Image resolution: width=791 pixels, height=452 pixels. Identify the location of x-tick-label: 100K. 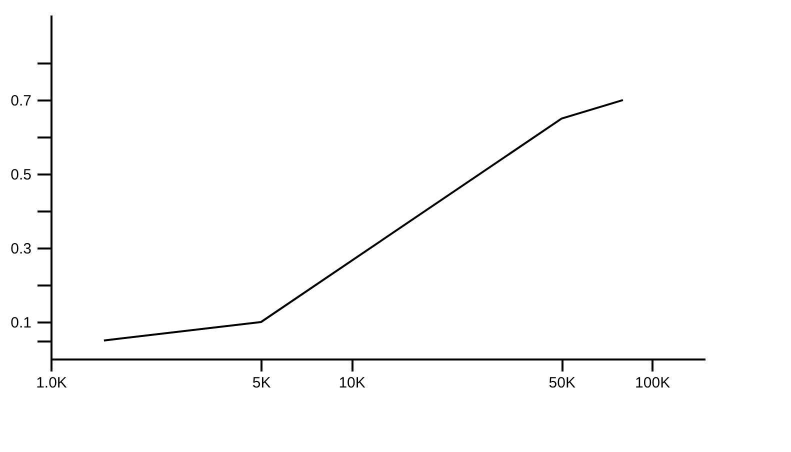
(652, 383).